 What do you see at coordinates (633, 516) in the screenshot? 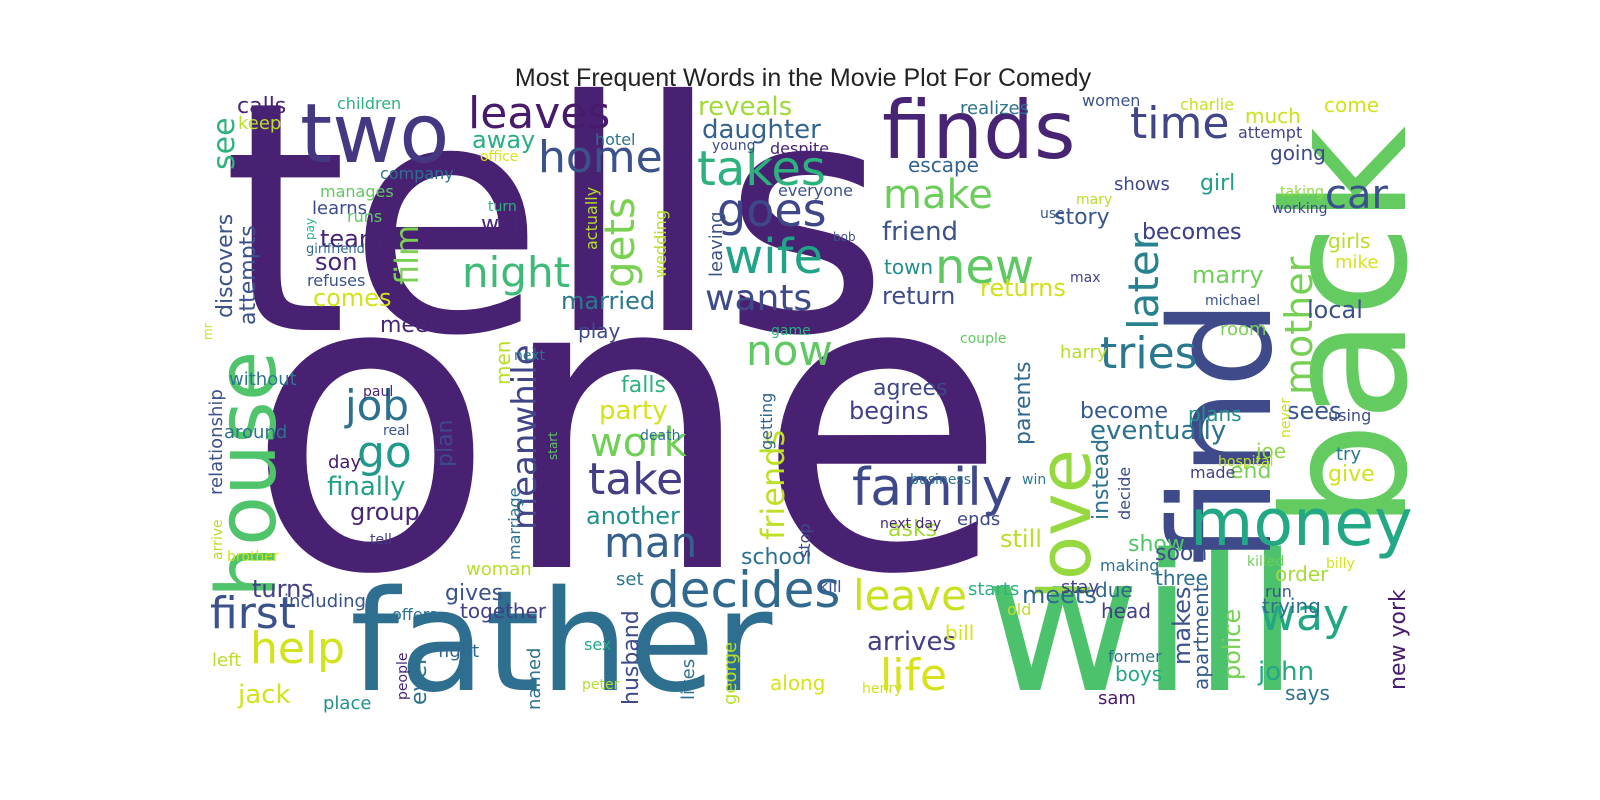
I see `word-another: another` at bounding box center [633, 516].